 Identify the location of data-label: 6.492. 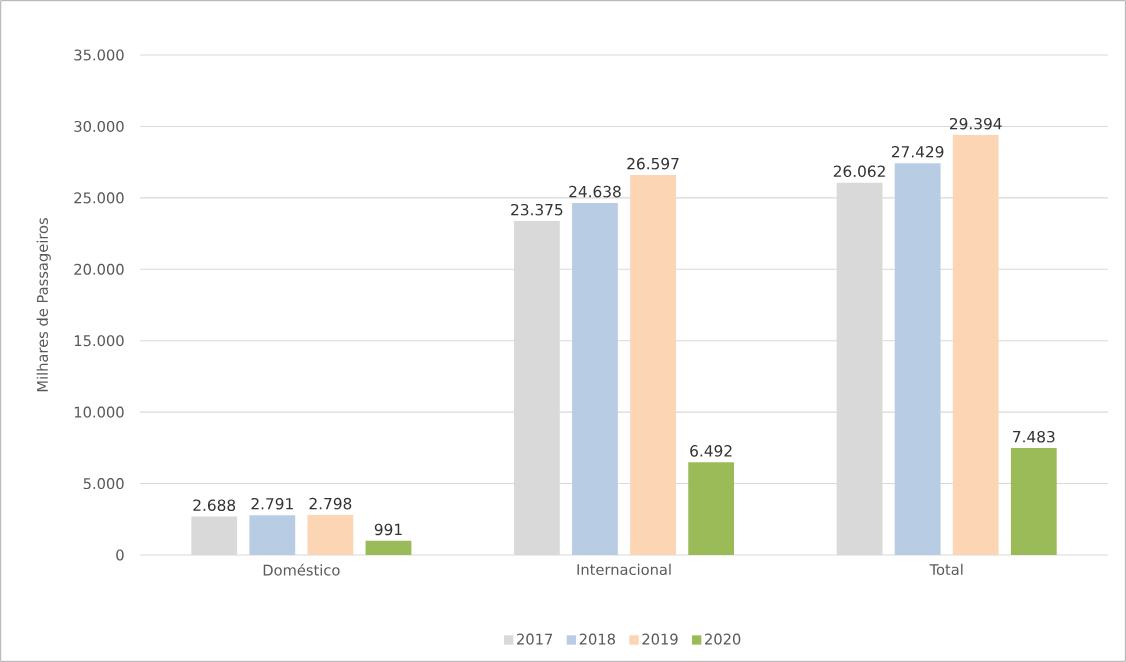
(711, 451).